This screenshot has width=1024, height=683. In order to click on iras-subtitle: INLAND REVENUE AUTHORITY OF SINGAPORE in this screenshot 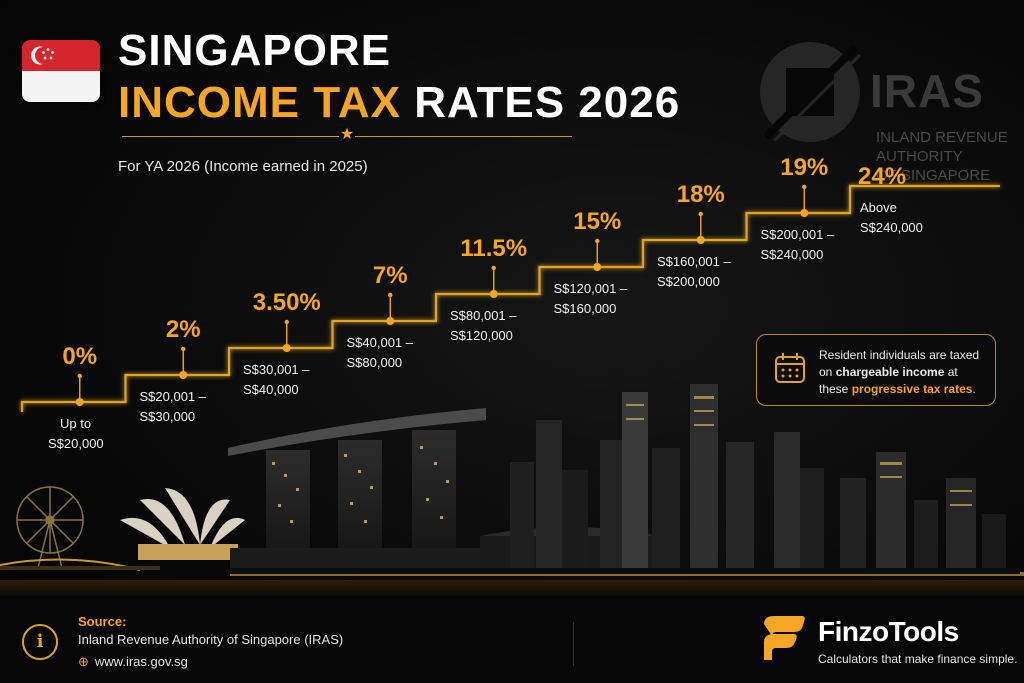, I will do `click(942, 156)`.